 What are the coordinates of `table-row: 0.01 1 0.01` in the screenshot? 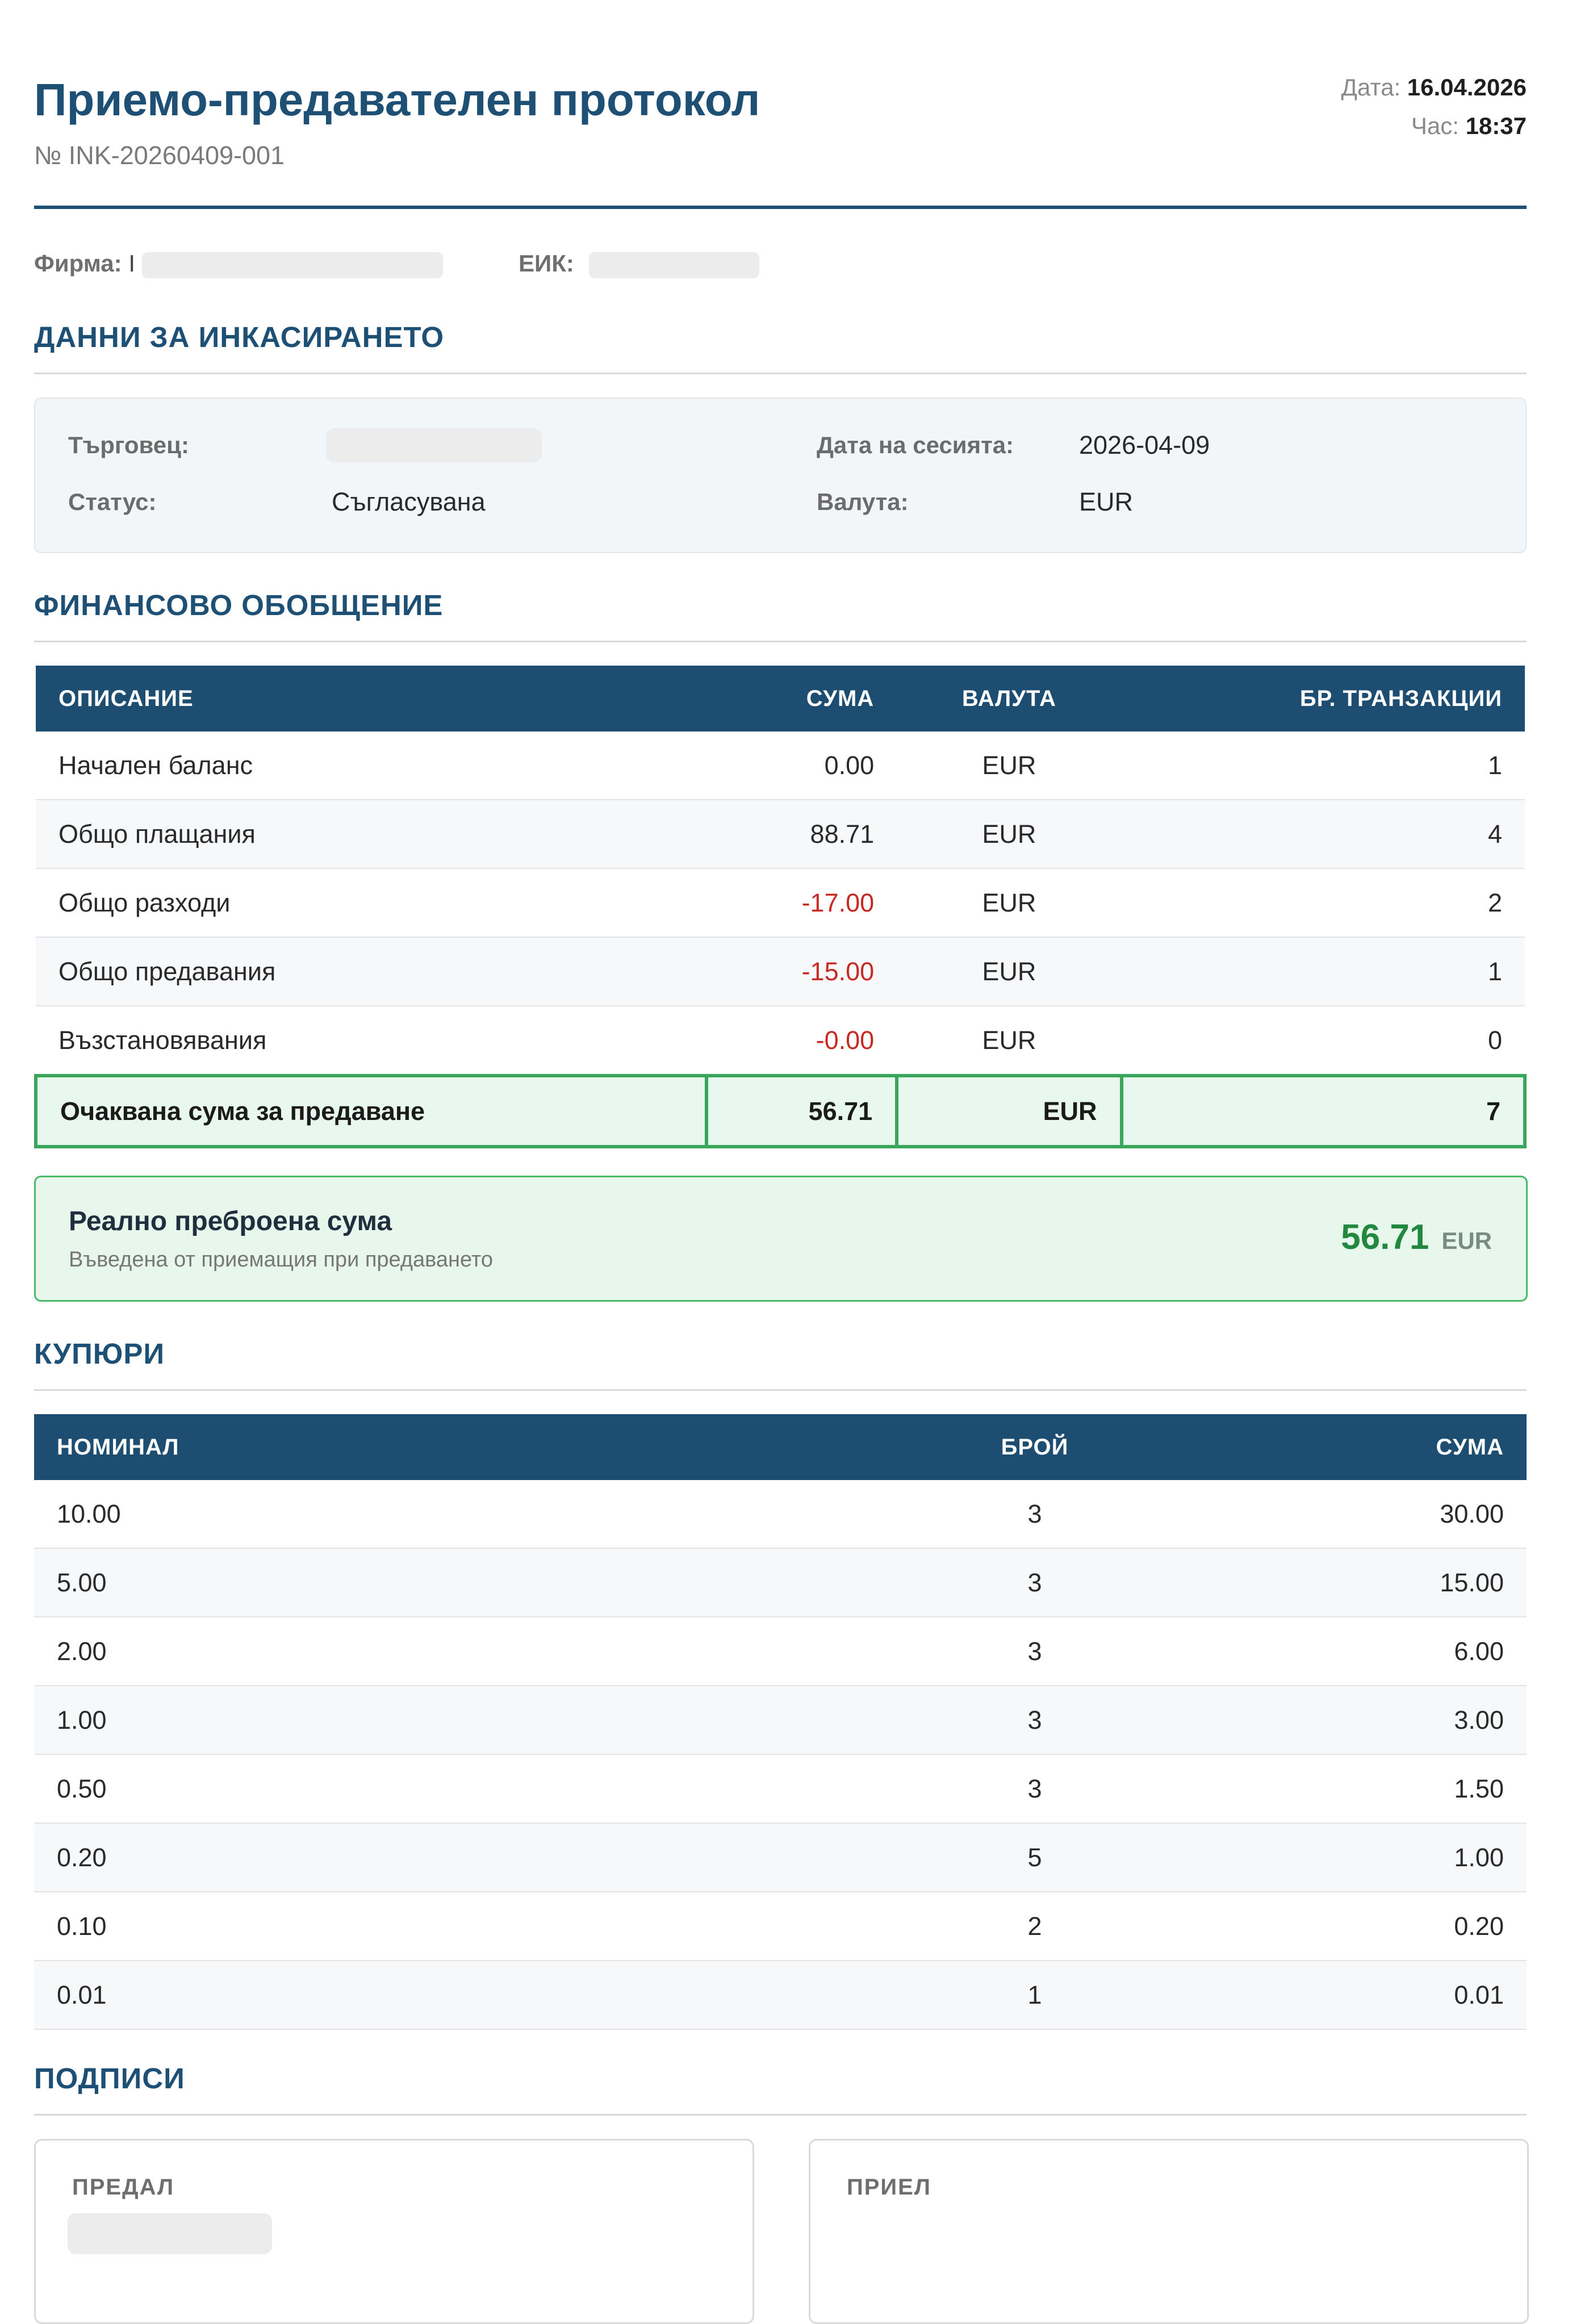 It's located at (780, 1996).